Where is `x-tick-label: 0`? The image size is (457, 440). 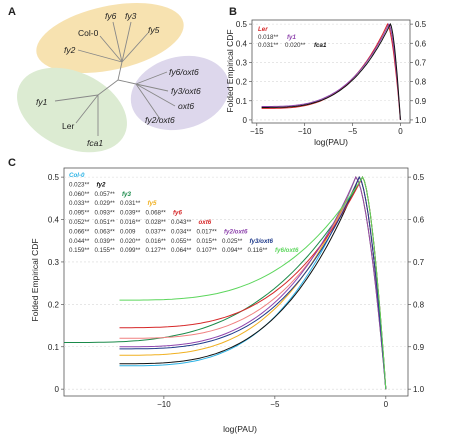
x-tick-label: 0 is located at coordinates (400, 131).